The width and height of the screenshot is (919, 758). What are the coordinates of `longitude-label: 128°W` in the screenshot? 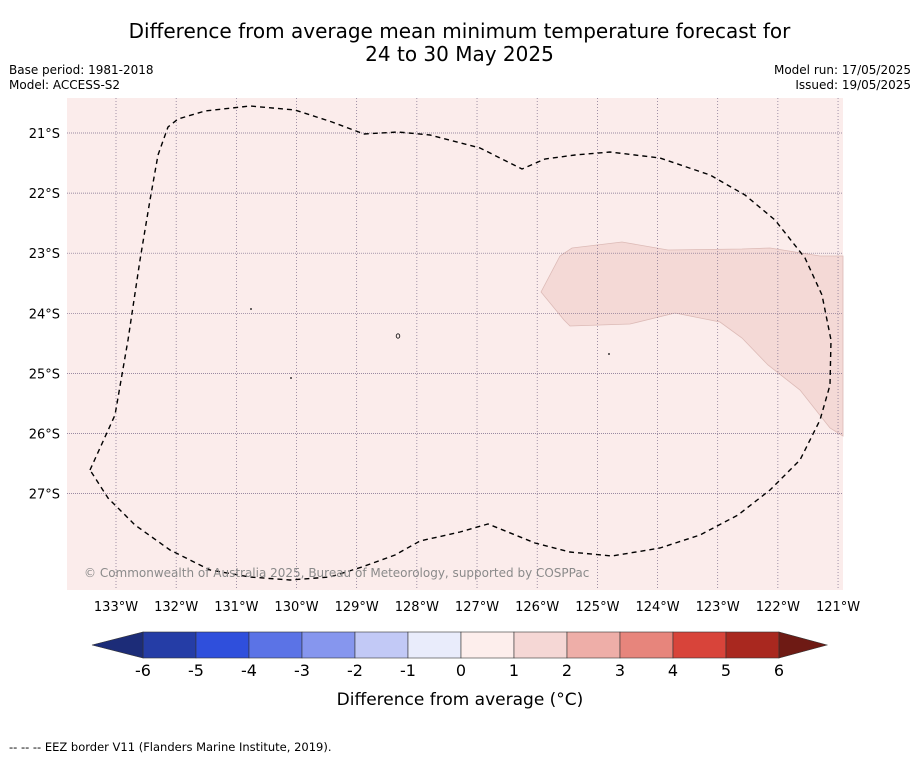 It's located at (417, 607).